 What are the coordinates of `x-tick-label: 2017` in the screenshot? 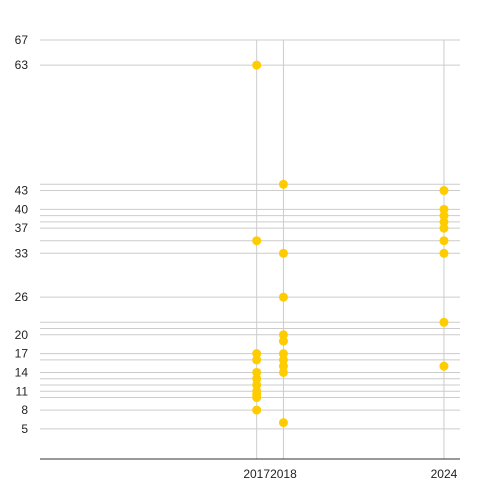 It's located at (256, 474).